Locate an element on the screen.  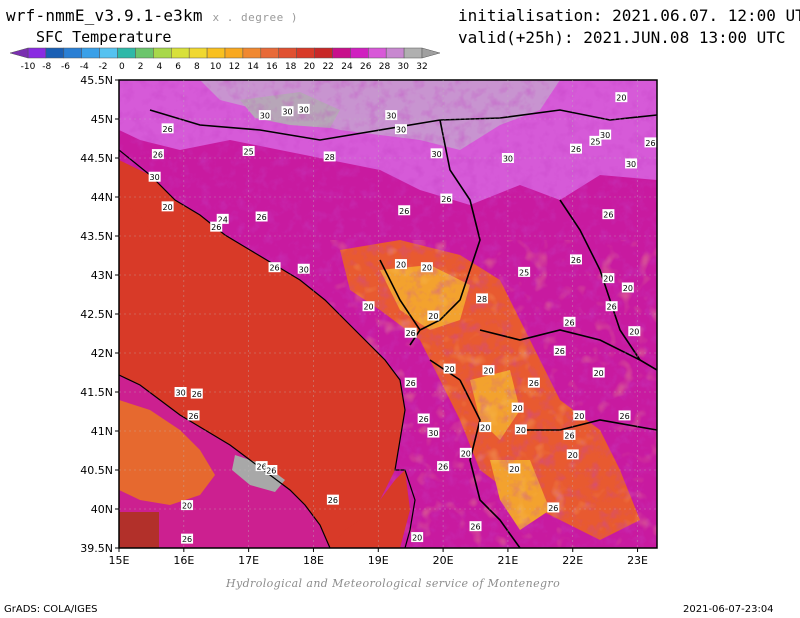
colorbar-tick-label: 16 is located at coordinates (272, 67).